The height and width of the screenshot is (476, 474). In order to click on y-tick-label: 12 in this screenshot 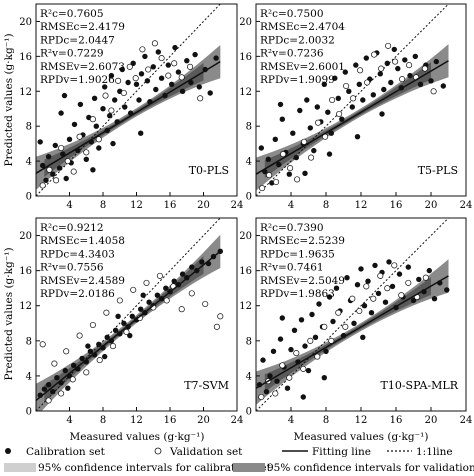, I will do `click(25, 92)`.